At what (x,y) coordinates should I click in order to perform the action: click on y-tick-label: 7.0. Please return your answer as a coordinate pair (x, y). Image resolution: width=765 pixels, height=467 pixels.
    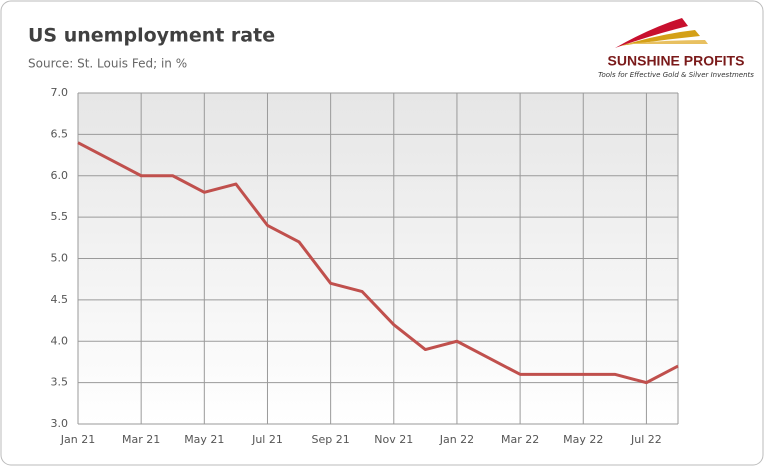
    Looking at the image, I should click on (60, 92).